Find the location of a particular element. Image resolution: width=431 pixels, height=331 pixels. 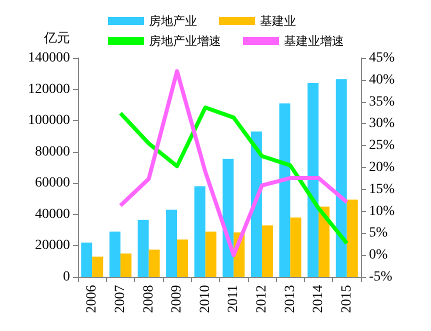

y-tick-label: 40000 is located at coordinates (52, 214).